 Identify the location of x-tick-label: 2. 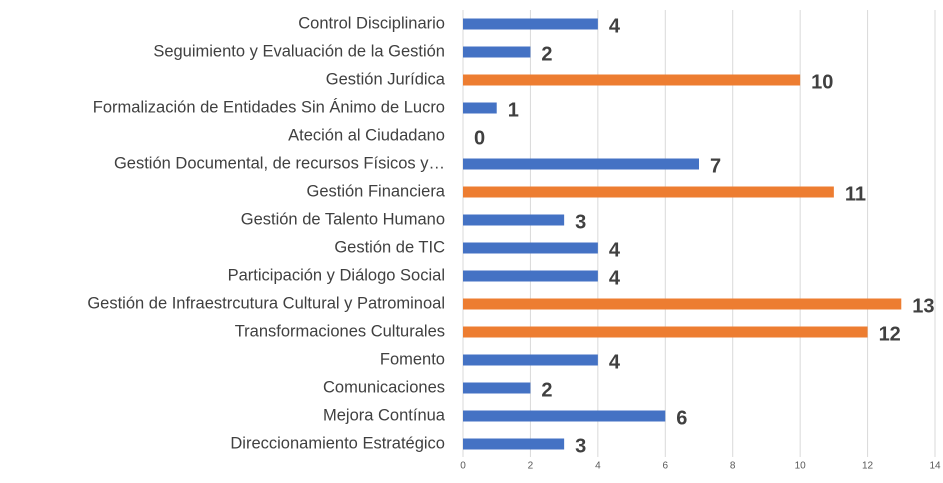
(531, 466).